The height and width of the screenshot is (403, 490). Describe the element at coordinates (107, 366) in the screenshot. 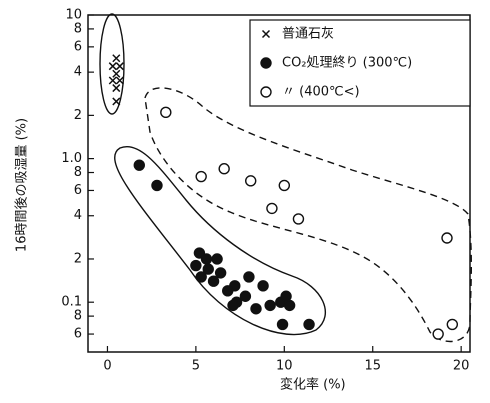

I see `x-tick-label: 0` at that location.